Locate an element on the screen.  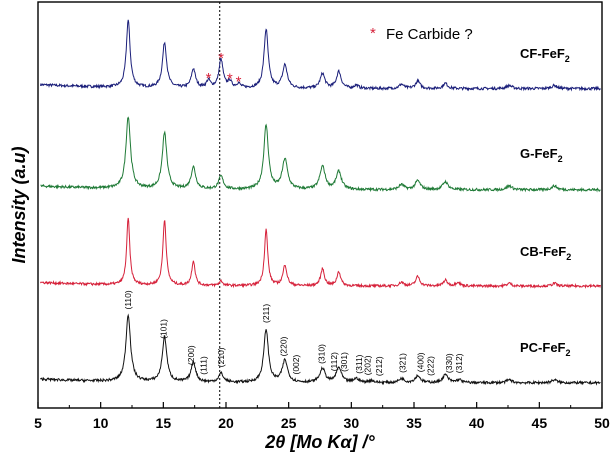
reflection-label: (101) is located at coordinates (163, 329).